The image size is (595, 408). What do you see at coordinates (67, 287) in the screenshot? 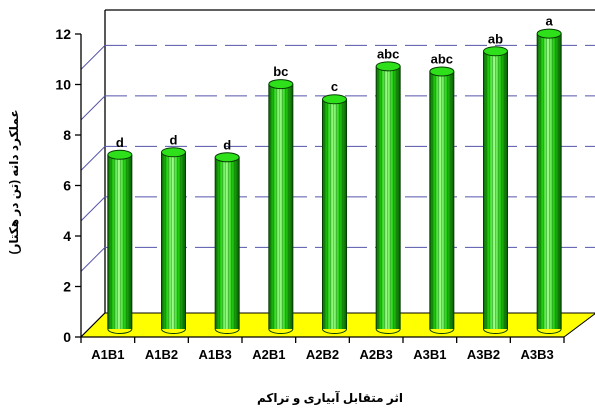
I see `y-tick-label: 2` at bounding box center [67, 287].